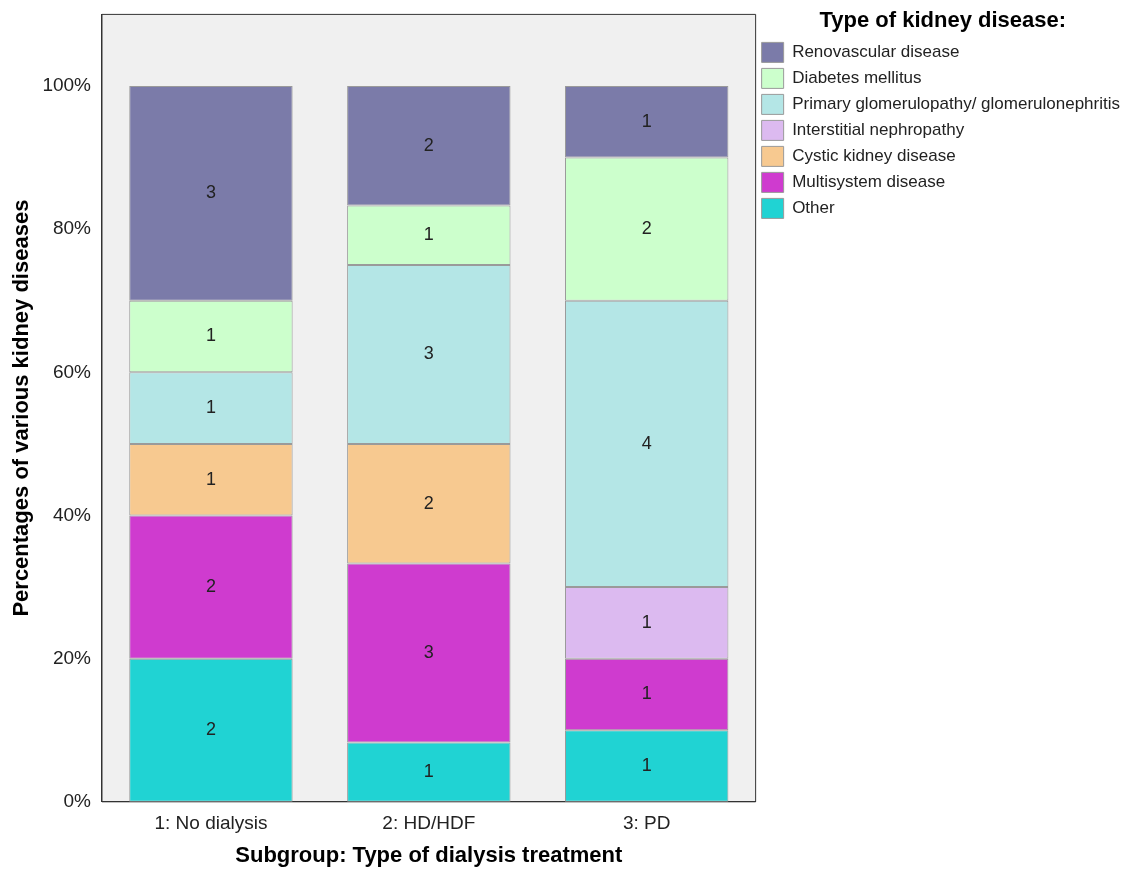  Describe the element at coordinates (67, 85) in the screenshot. I see `y-tick-label: 100%` at that location.